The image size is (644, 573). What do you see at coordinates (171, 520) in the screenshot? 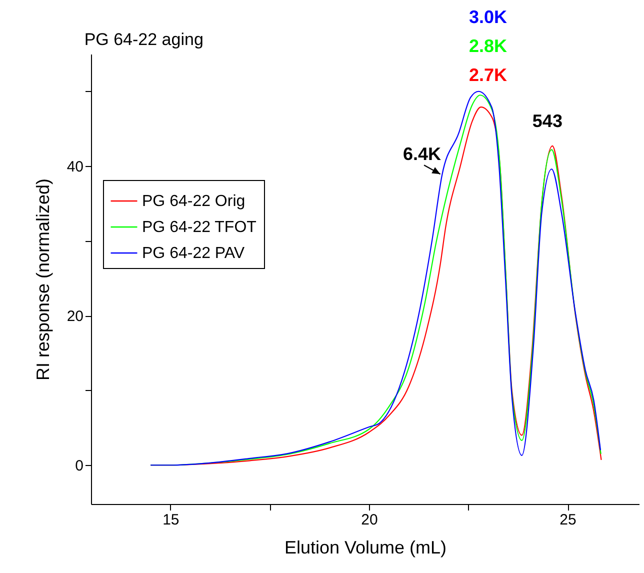
I see `x-tick-label: 15` at bounding box center [171, 520].